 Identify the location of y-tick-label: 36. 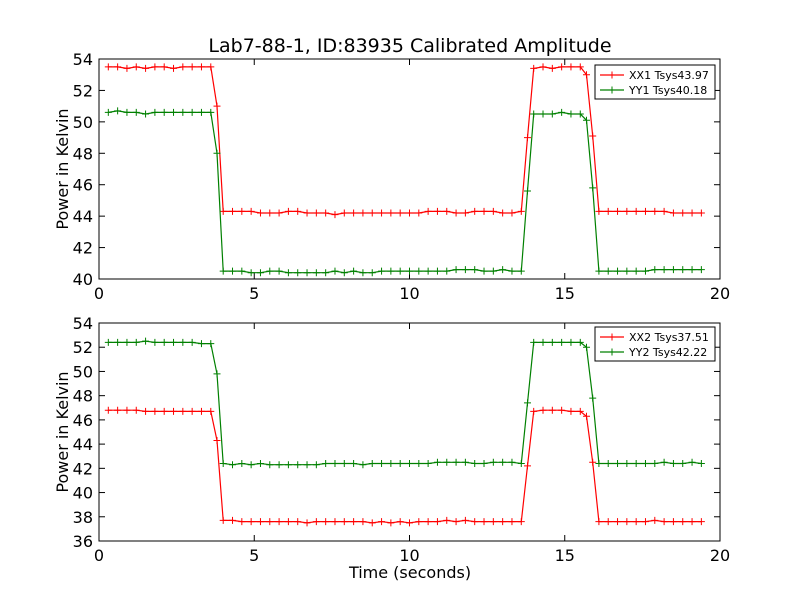
(83, 541).